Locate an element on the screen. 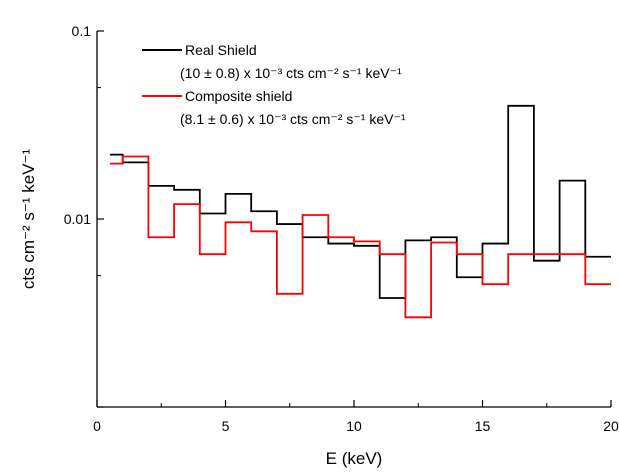  y-axis-title: cts cm⁻² s⁻¹ keV⁻¹ is located at coordinates (28, 219).